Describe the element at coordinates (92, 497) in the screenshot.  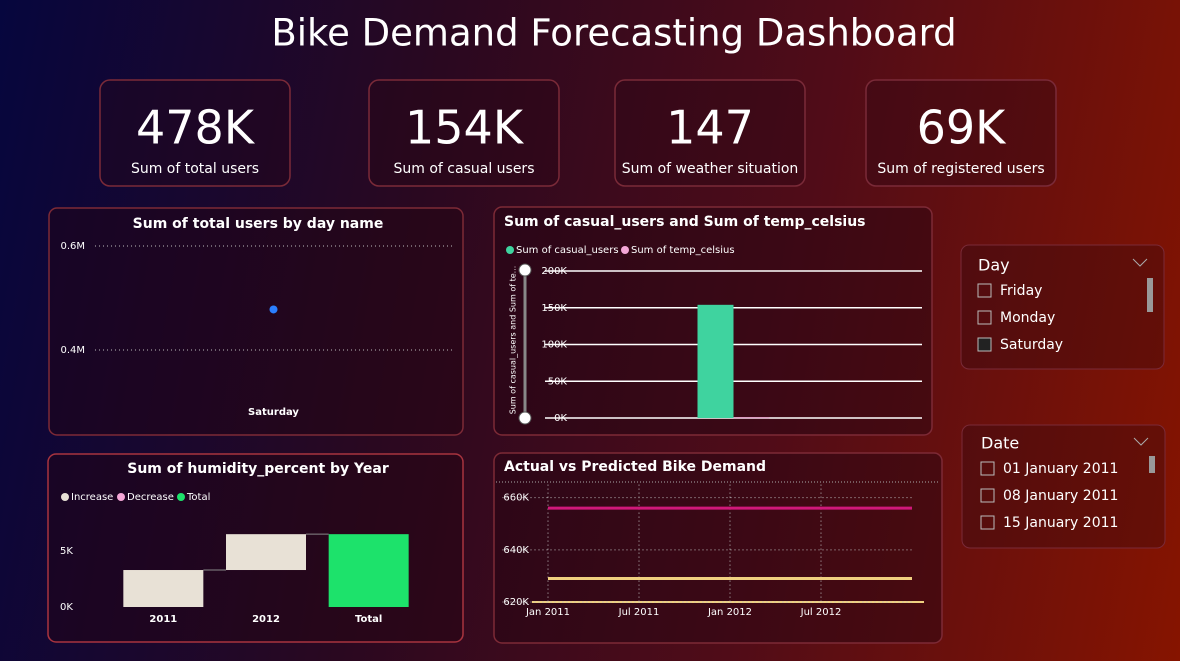
I see `legend-label: Increase` at that location.